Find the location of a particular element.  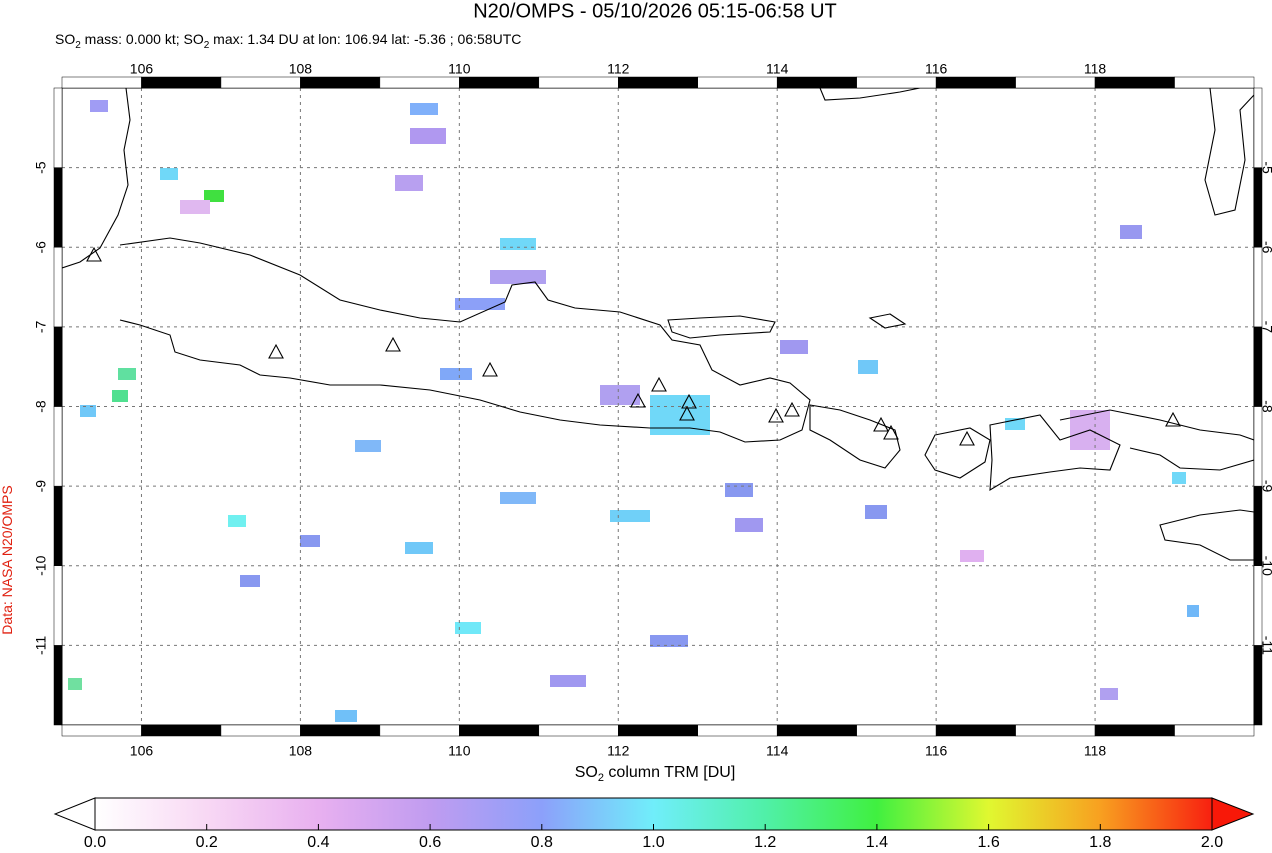

colorbar-tick-label: 2.0 is located at coordinates (1212, 842).